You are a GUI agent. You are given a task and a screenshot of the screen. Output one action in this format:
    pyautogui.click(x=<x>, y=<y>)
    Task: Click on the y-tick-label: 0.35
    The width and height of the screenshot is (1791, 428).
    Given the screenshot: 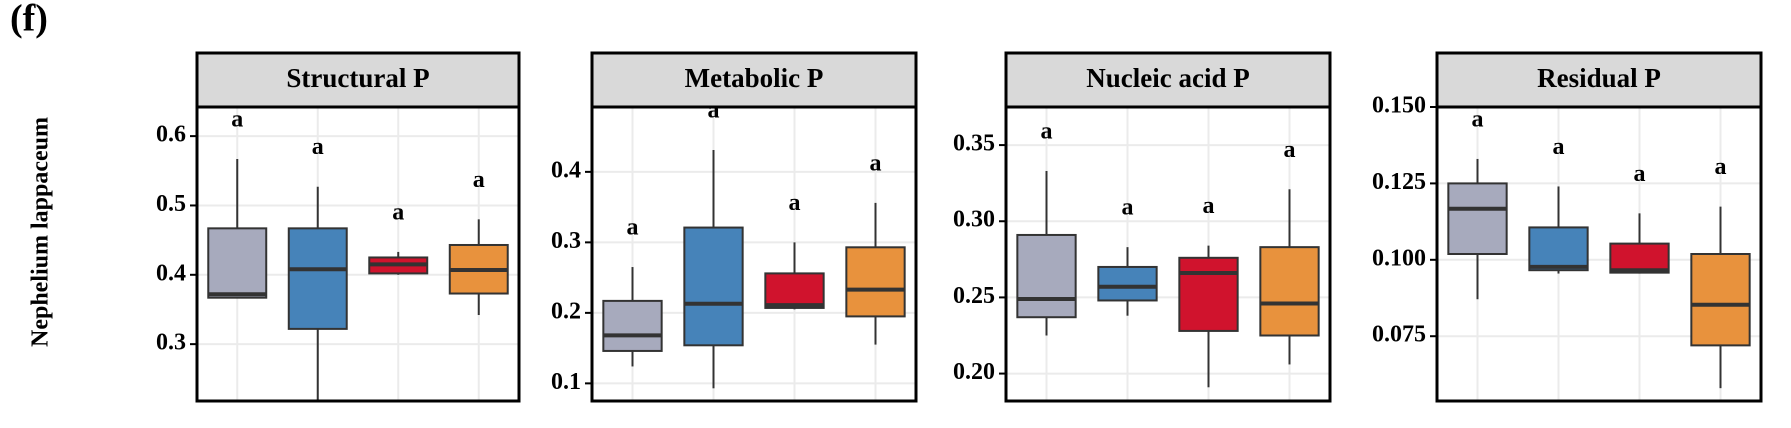 What is the action you would take?
    pyautogui.click(x=974, y=144)
    